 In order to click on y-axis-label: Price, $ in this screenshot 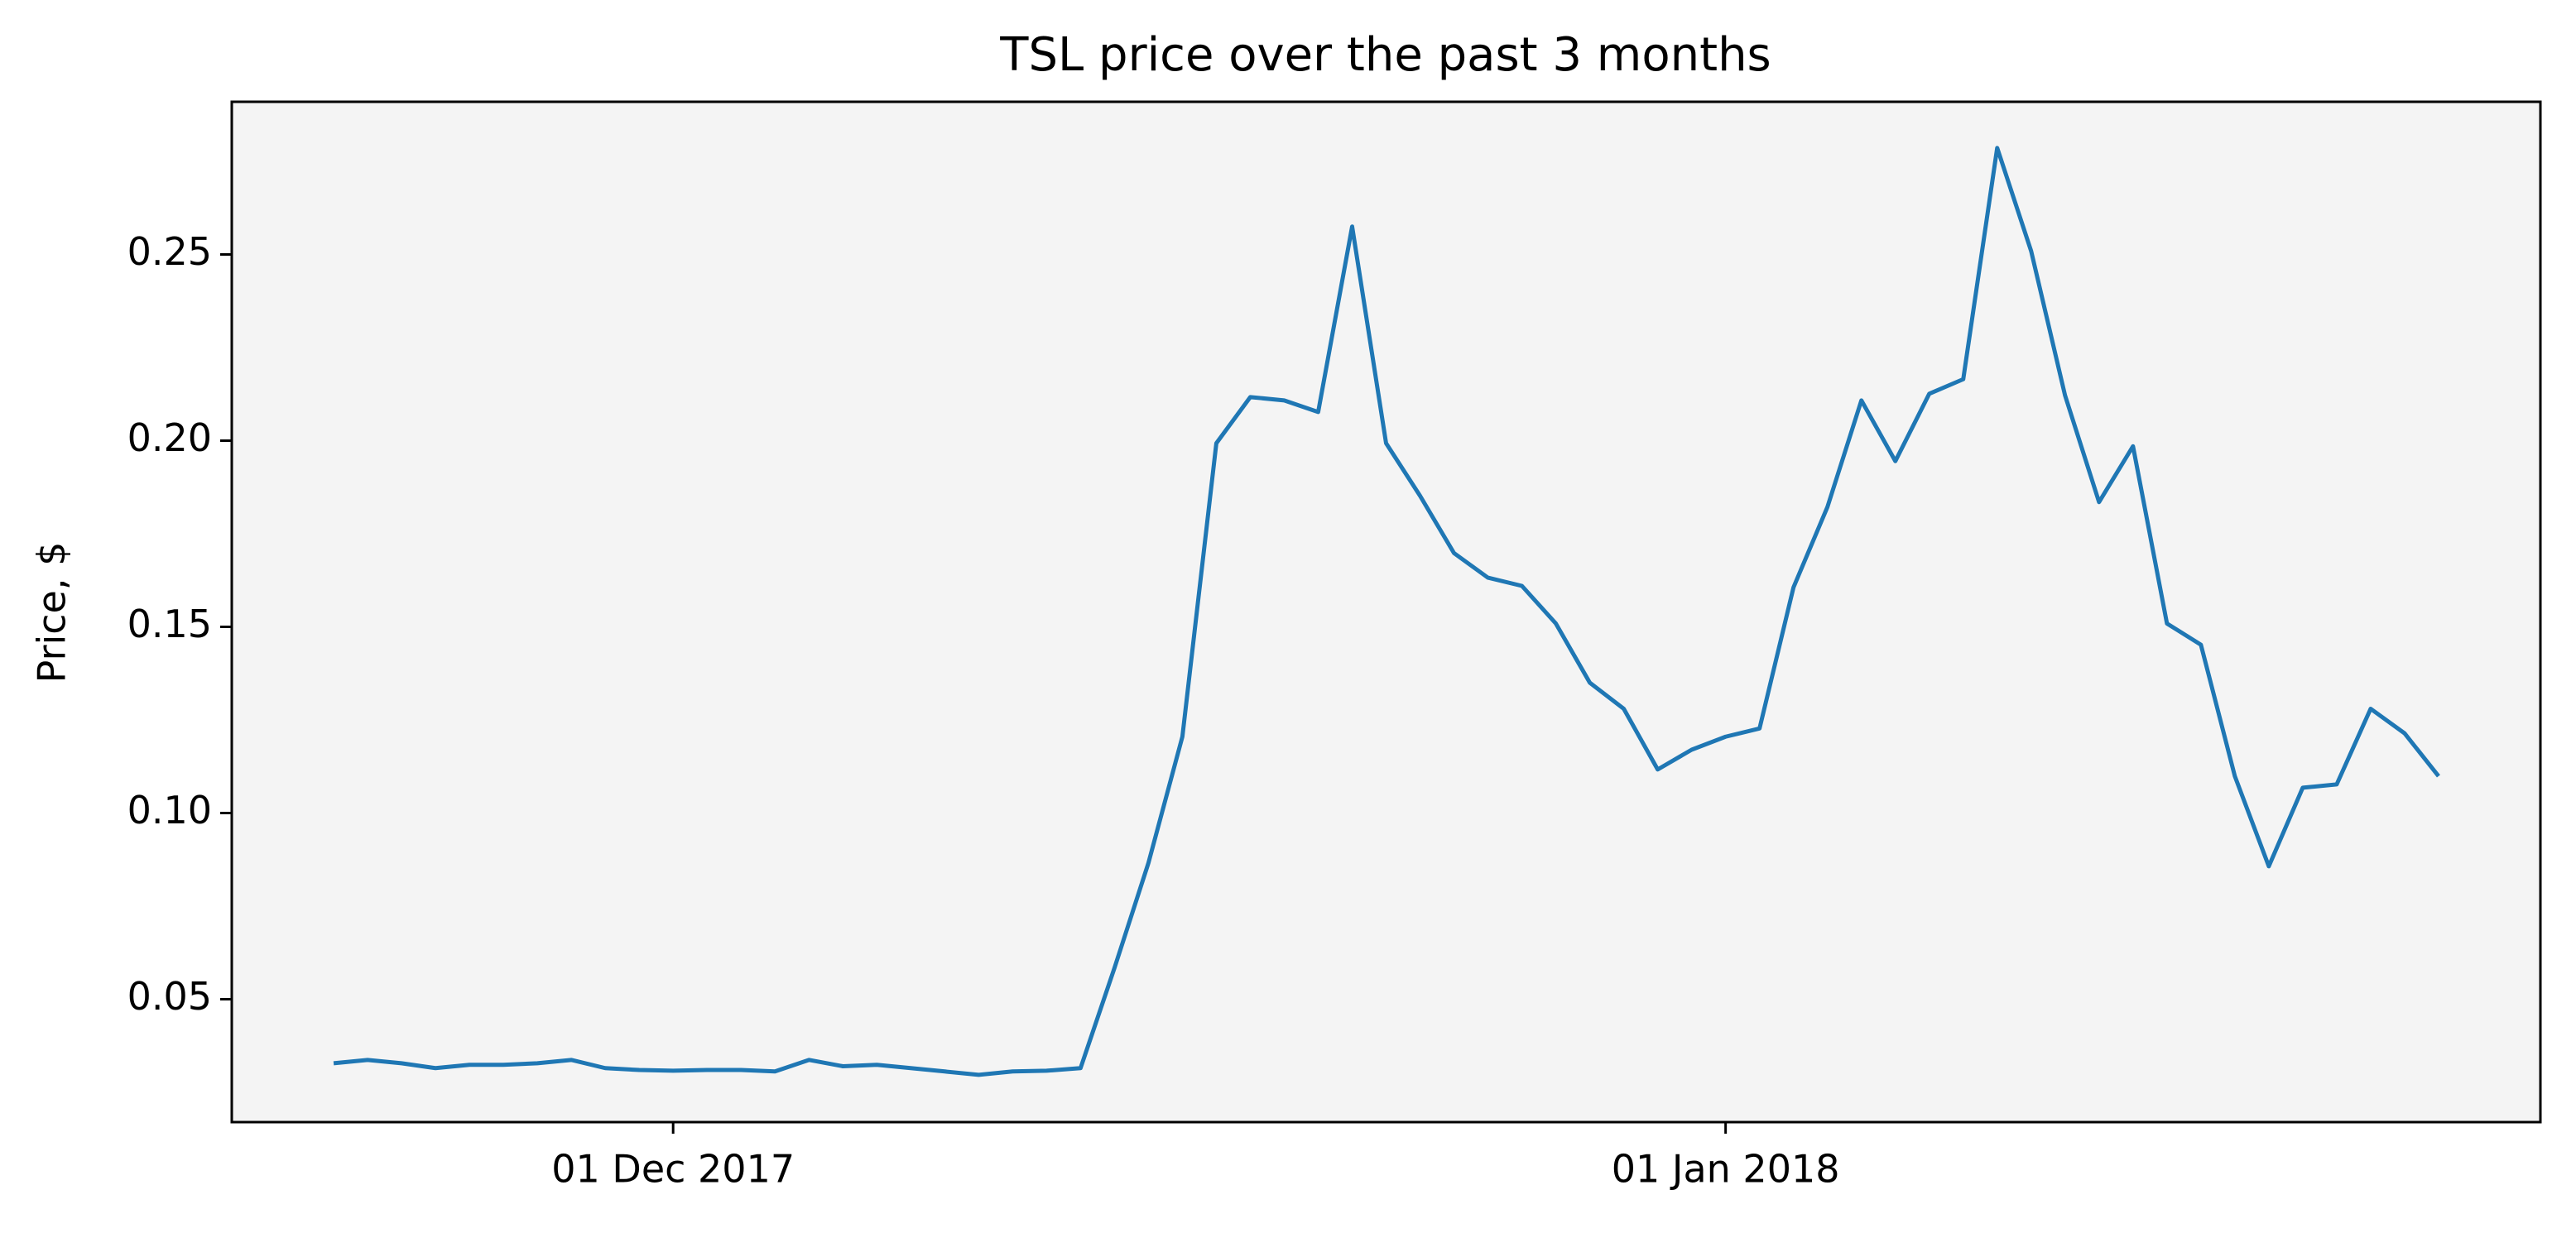, I will do `click(52, 613)`.